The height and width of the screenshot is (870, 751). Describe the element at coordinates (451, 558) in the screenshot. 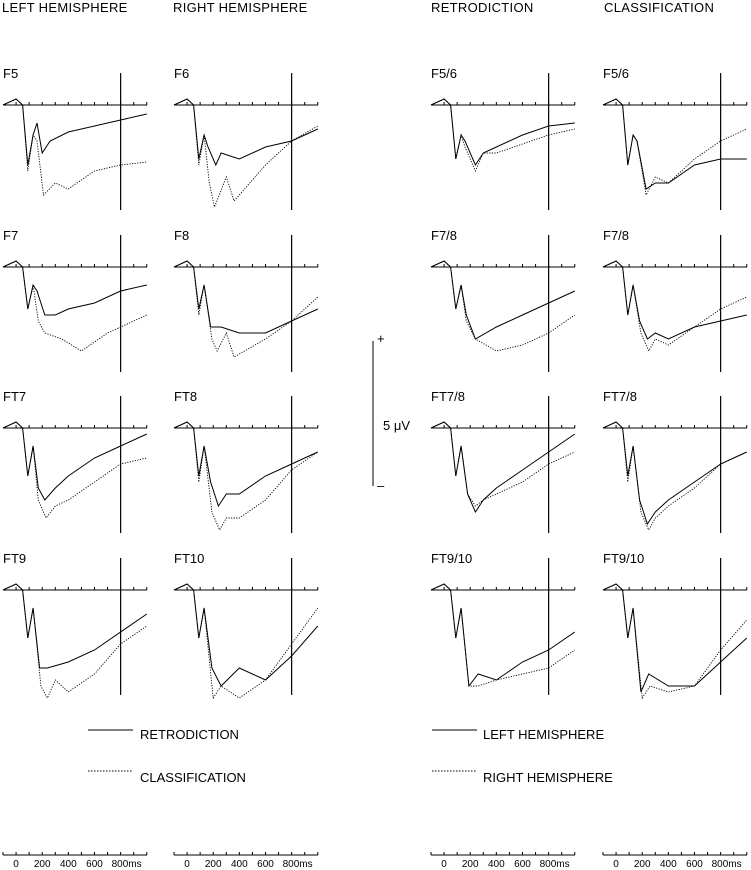

I see `electrode-label: FT9/10` at that location.